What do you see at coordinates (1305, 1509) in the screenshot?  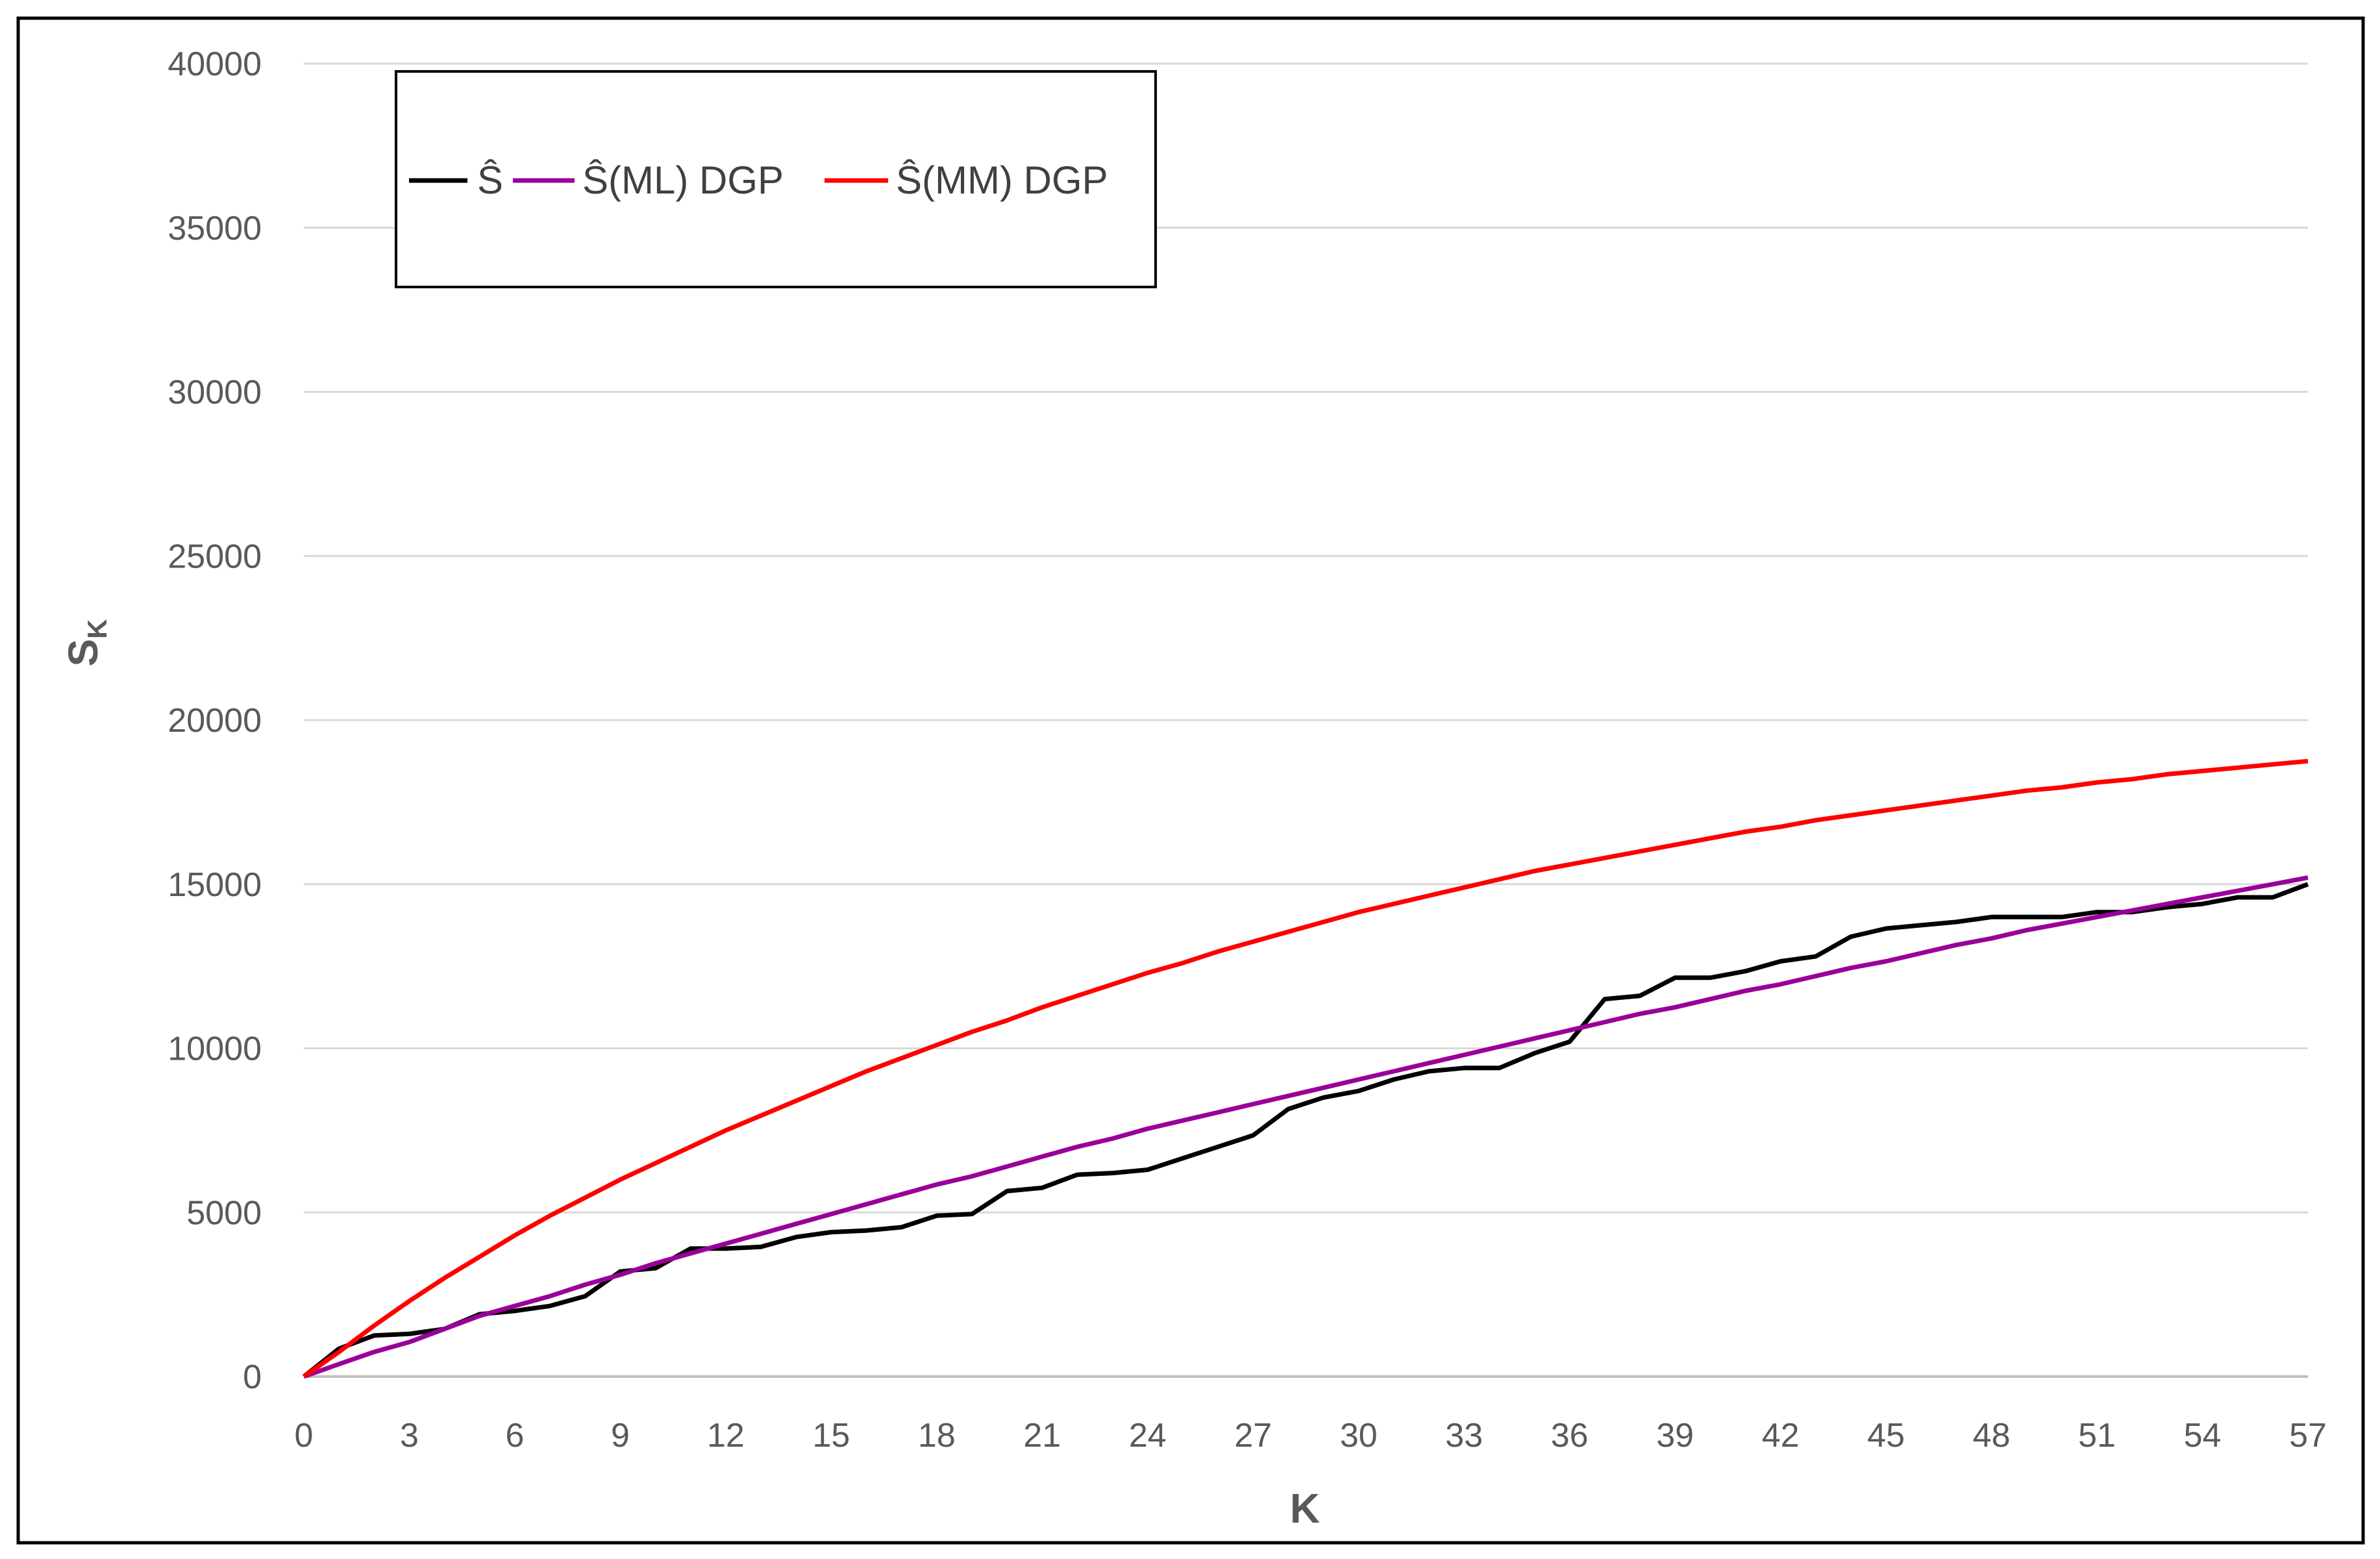 I see `x-axis-title: K` at bounding box center [1305, 1509].